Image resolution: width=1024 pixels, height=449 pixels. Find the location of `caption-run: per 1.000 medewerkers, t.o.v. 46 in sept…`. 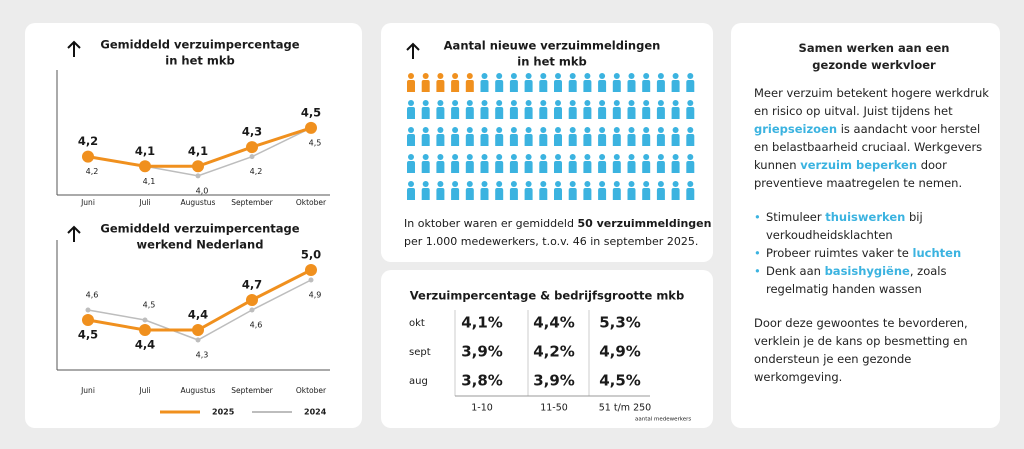

caption-run: per 1.000 medewerkers, t.o.v. 46 in sept… is located at coordinates (551, 241).